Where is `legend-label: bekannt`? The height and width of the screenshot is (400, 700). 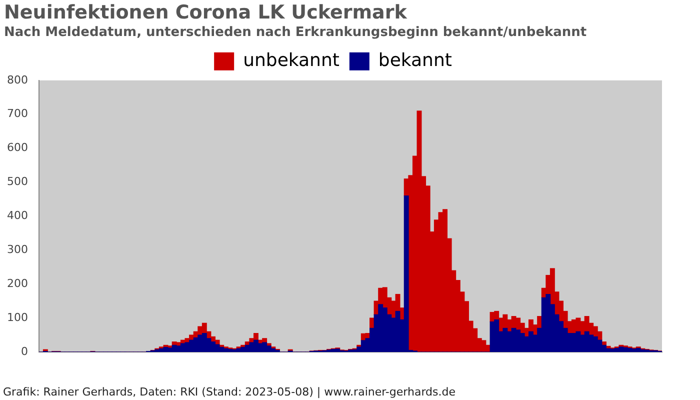
legend-label: bekannt is located at coordinates (415, 61).